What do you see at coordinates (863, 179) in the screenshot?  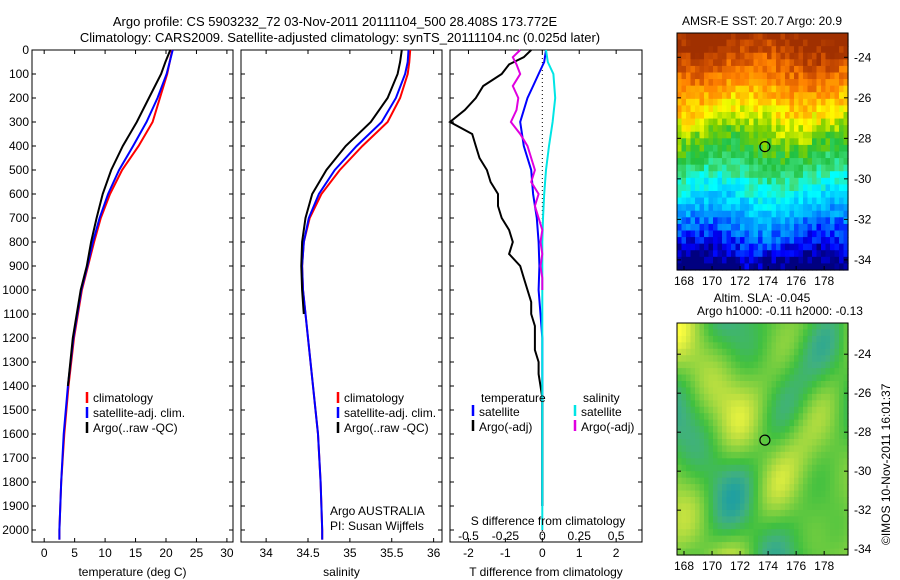 I see `map-y-tick-label: -30` at bounding box center [863, 179].